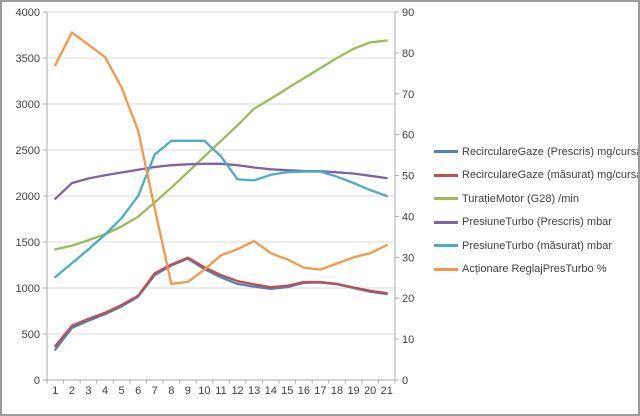 Image resolution: width=640 pixels, height=416 pixels. I want to click on x-axis-label: 14, so click(271, 391).